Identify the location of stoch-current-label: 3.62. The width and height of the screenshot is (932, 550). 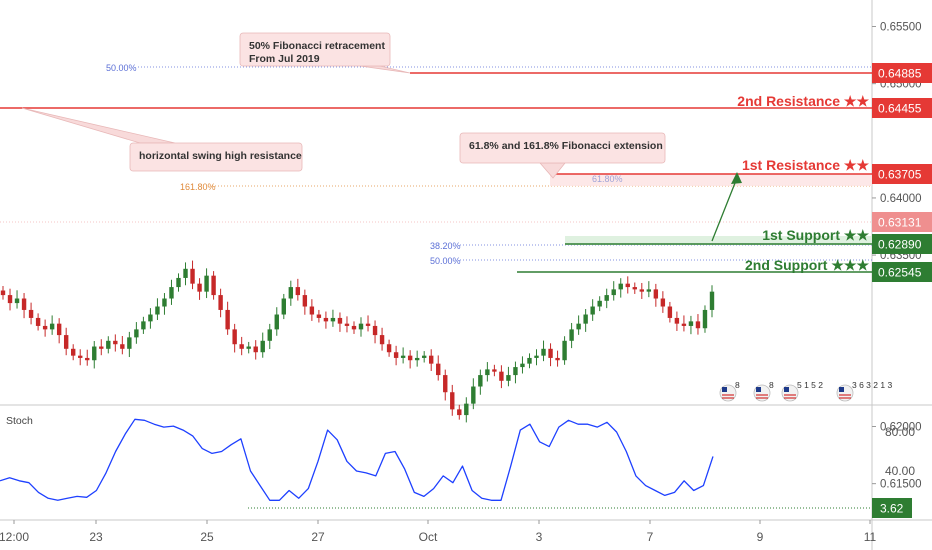
(892, 509).